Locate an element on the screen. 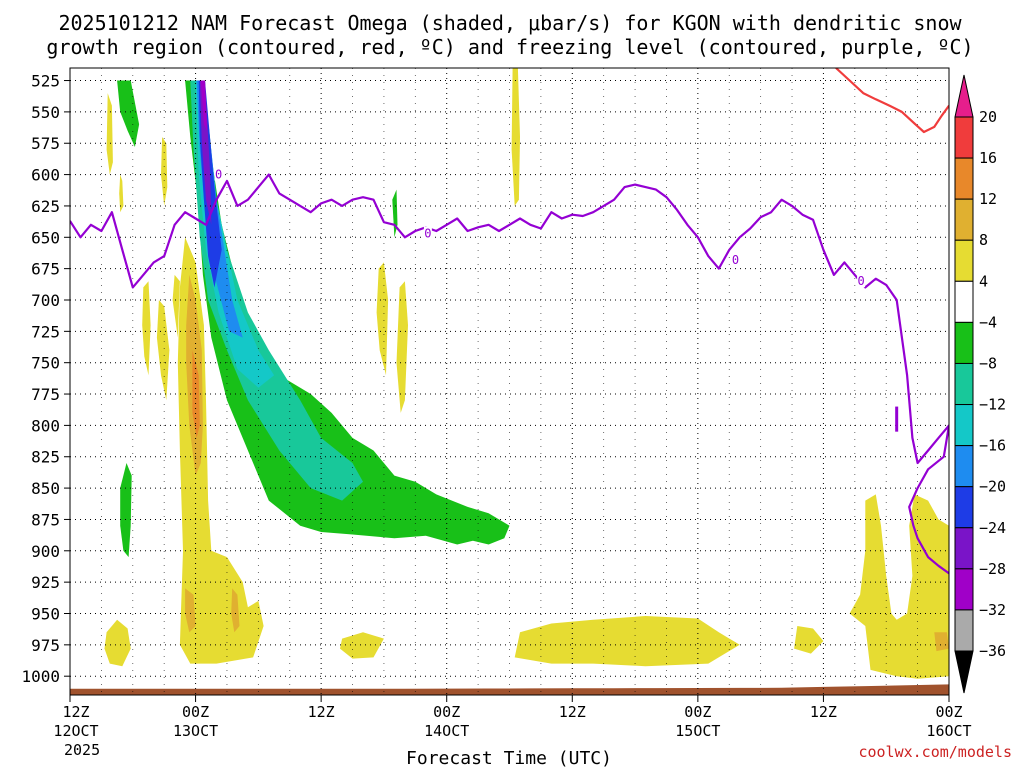 The width and height of the screenshot is (1024, 768). colorbar-label-3: 8 is located at coordinates (983, 240).